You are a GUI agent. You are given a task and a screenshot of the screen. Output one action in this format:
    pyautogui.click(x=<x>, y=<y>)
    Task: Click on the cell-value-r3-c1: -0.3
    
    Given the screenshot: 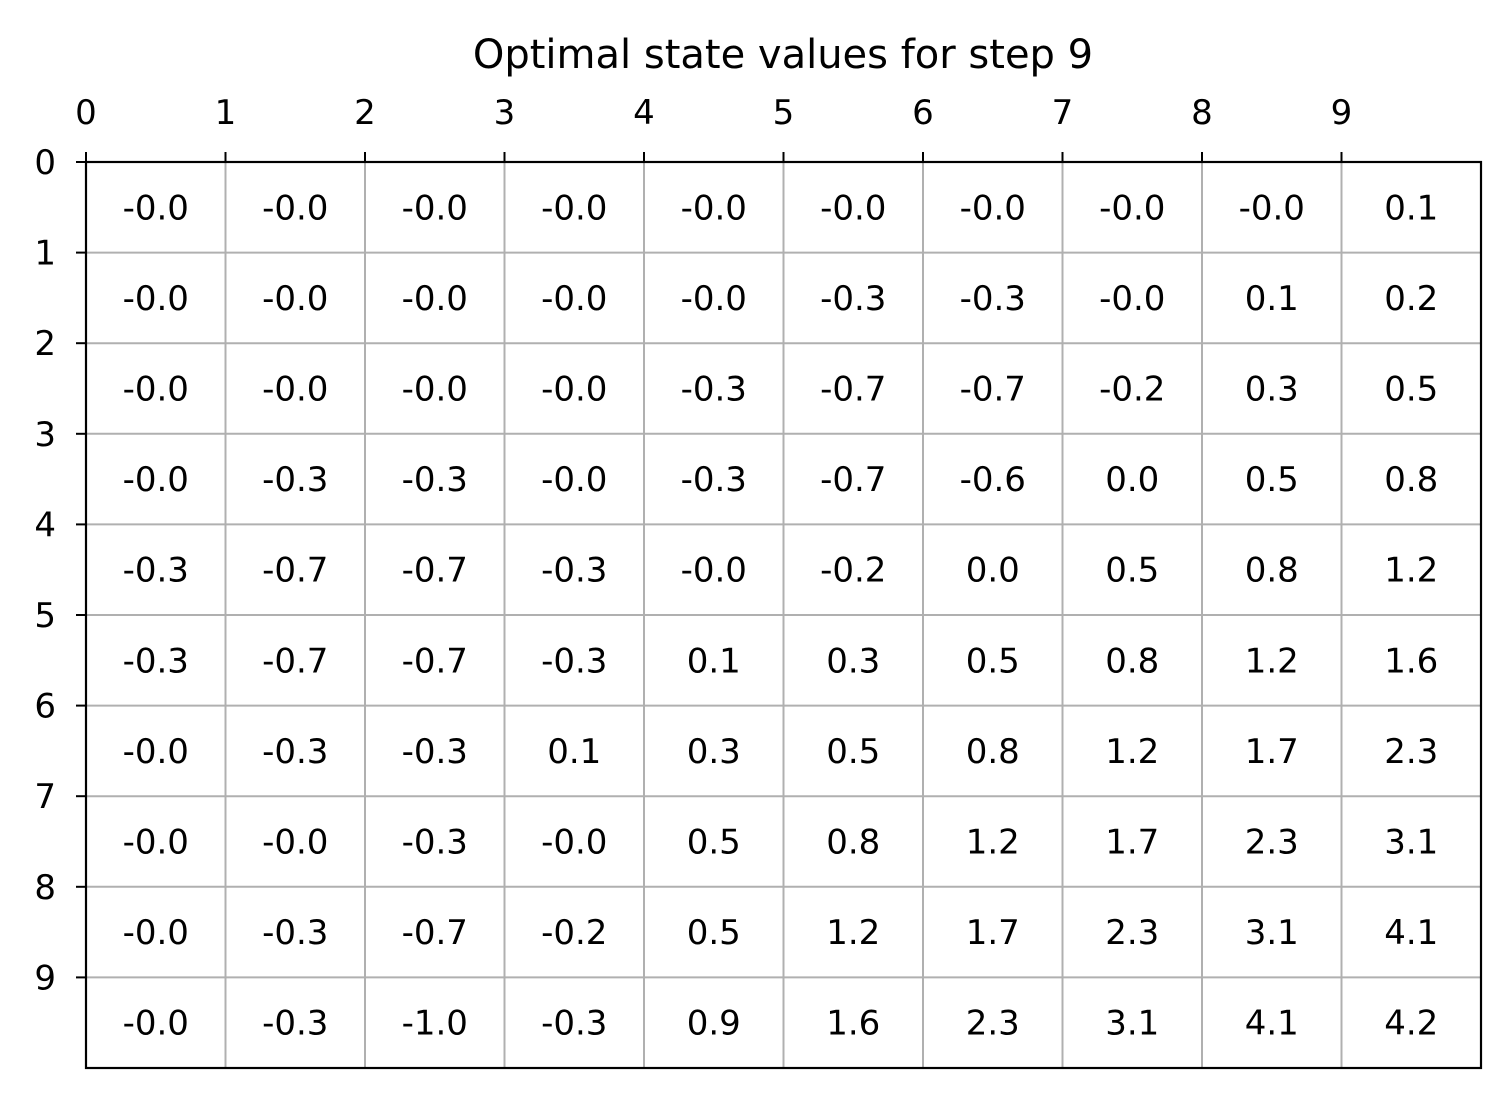 What is the action you would take?
    pyautogui.click(x=295, y=480)
    